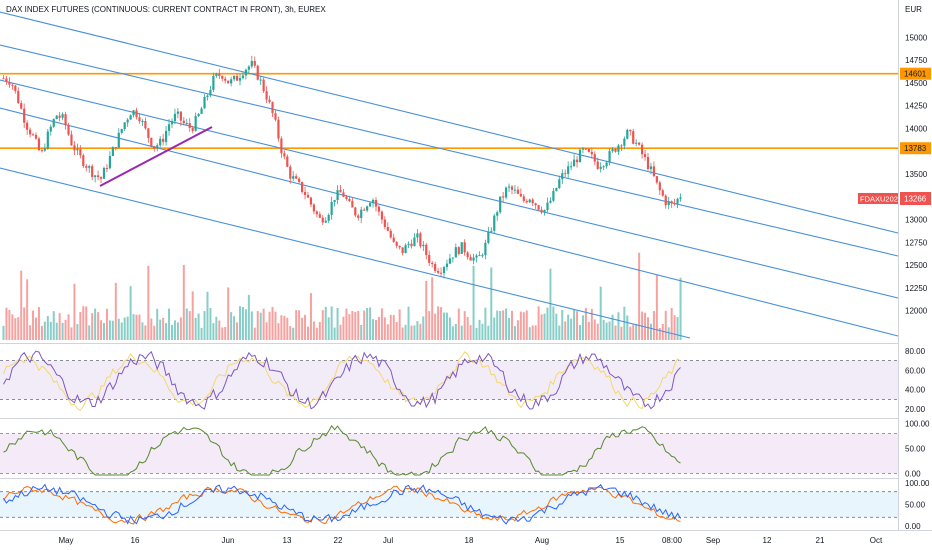  What do you see at coordinates (342, 450) in the screenshot?
I see `oscillator-line` at bounding box center [342, 450].